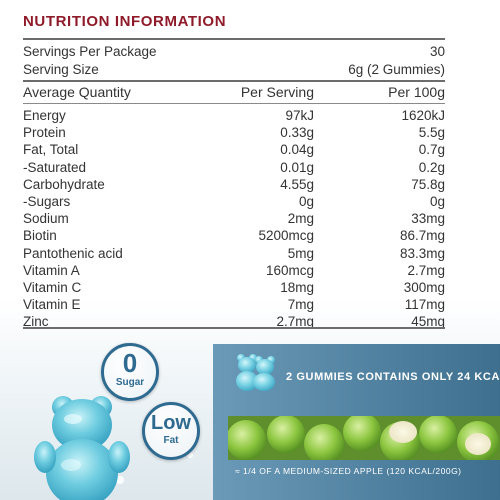 The width and height of the screenshot is (500, 500). I want to click on low-fat-badge: Low Fat, so click(171, 431).